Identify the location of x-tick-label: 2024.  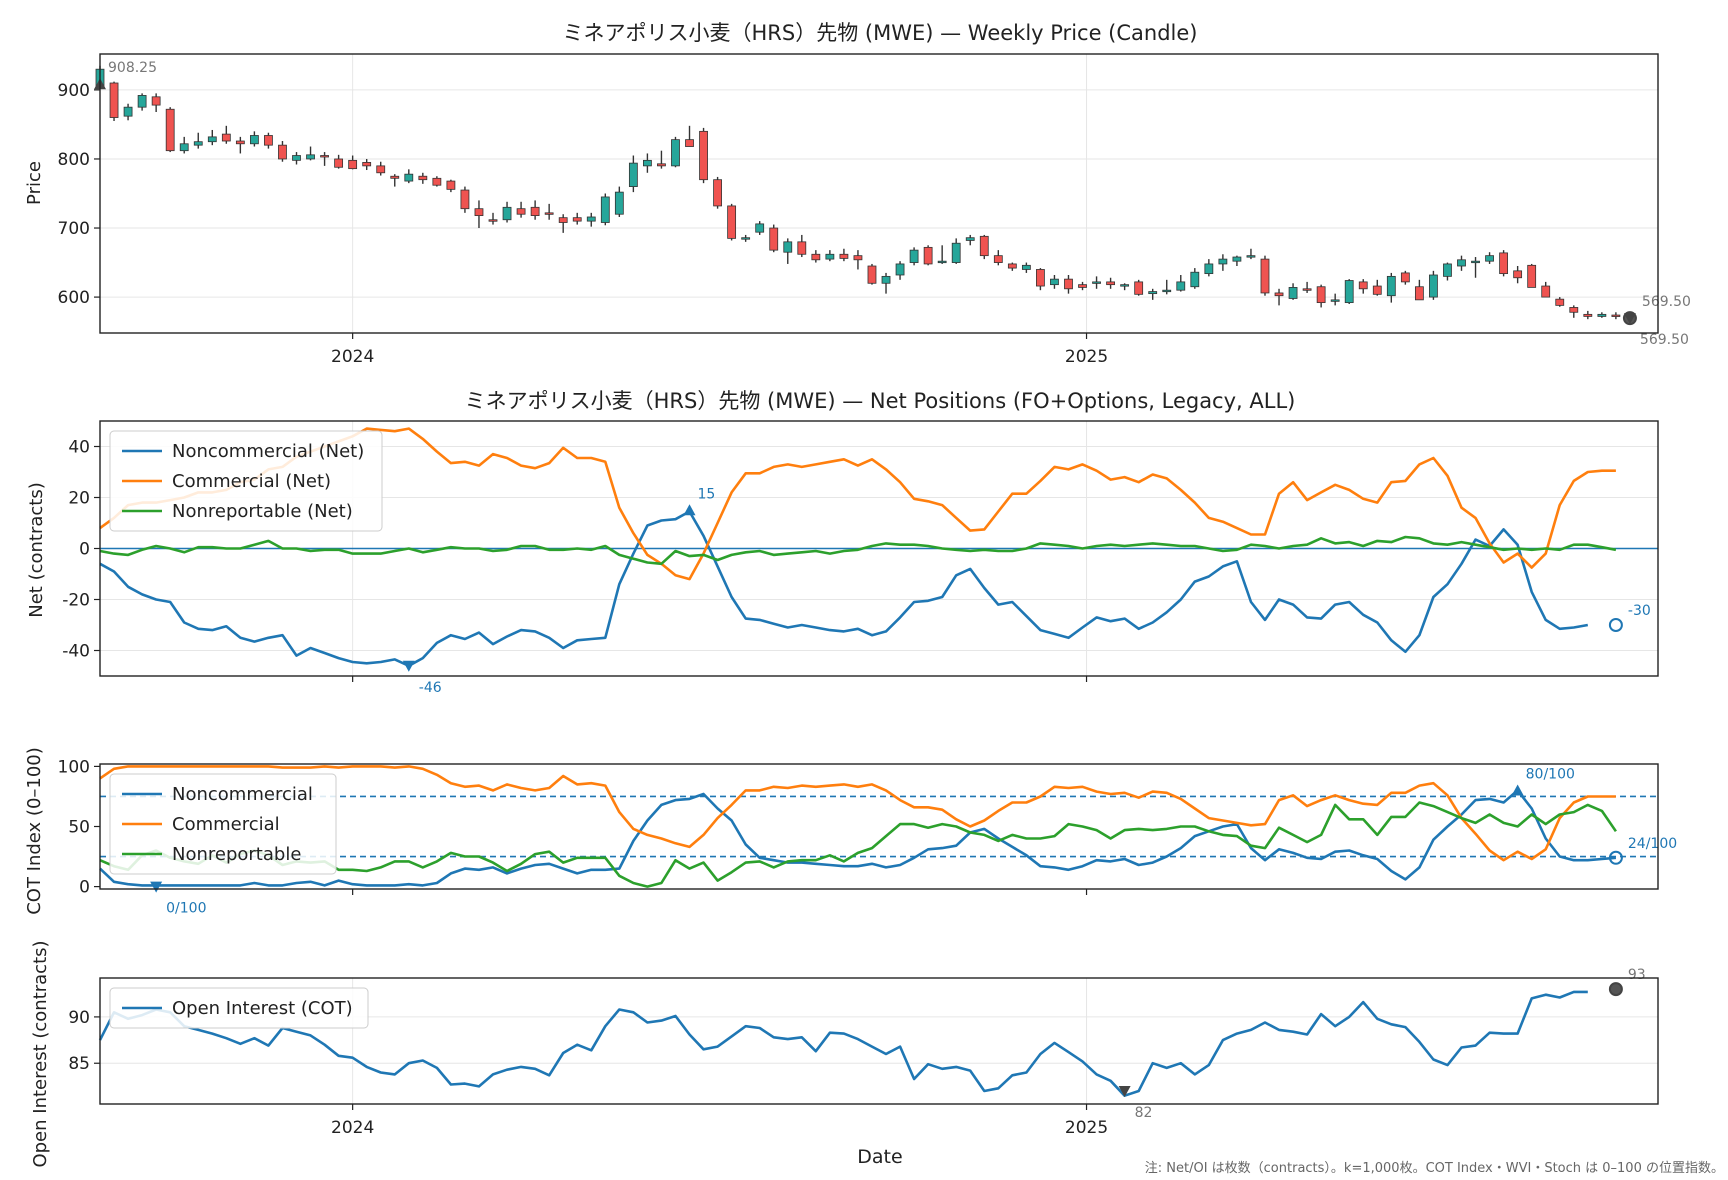
(352, 357).